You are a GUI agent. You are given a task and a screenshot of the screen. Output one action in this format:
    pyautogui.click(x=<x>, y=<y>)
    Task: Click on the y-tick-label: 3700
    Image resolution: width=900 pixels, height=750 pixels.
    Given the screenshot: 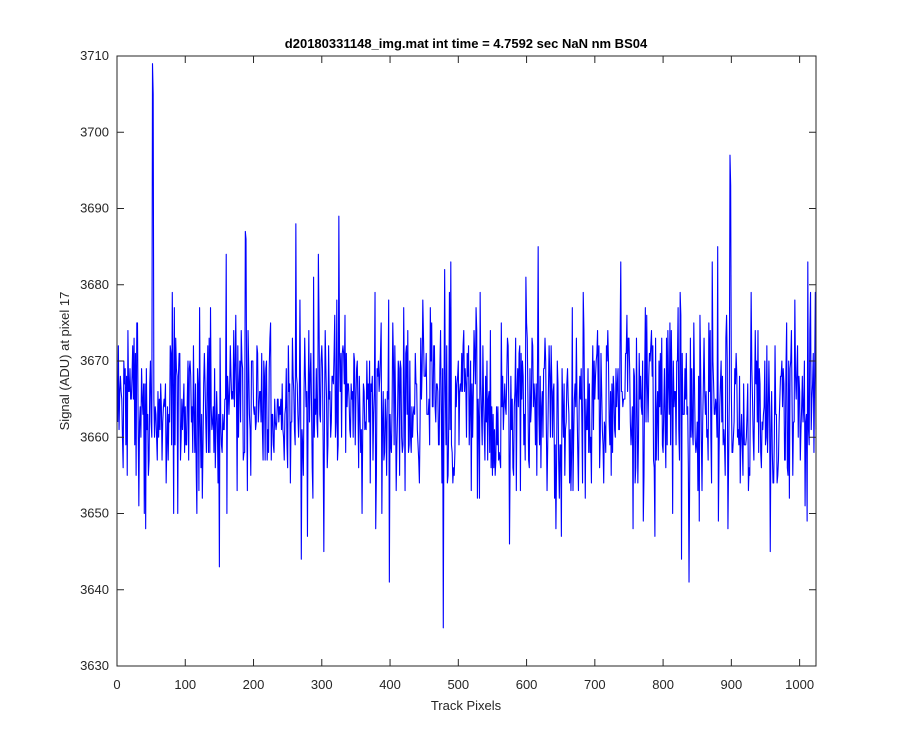 What is the action you would take?
    pyautogui.click(x=94, y=131)
    